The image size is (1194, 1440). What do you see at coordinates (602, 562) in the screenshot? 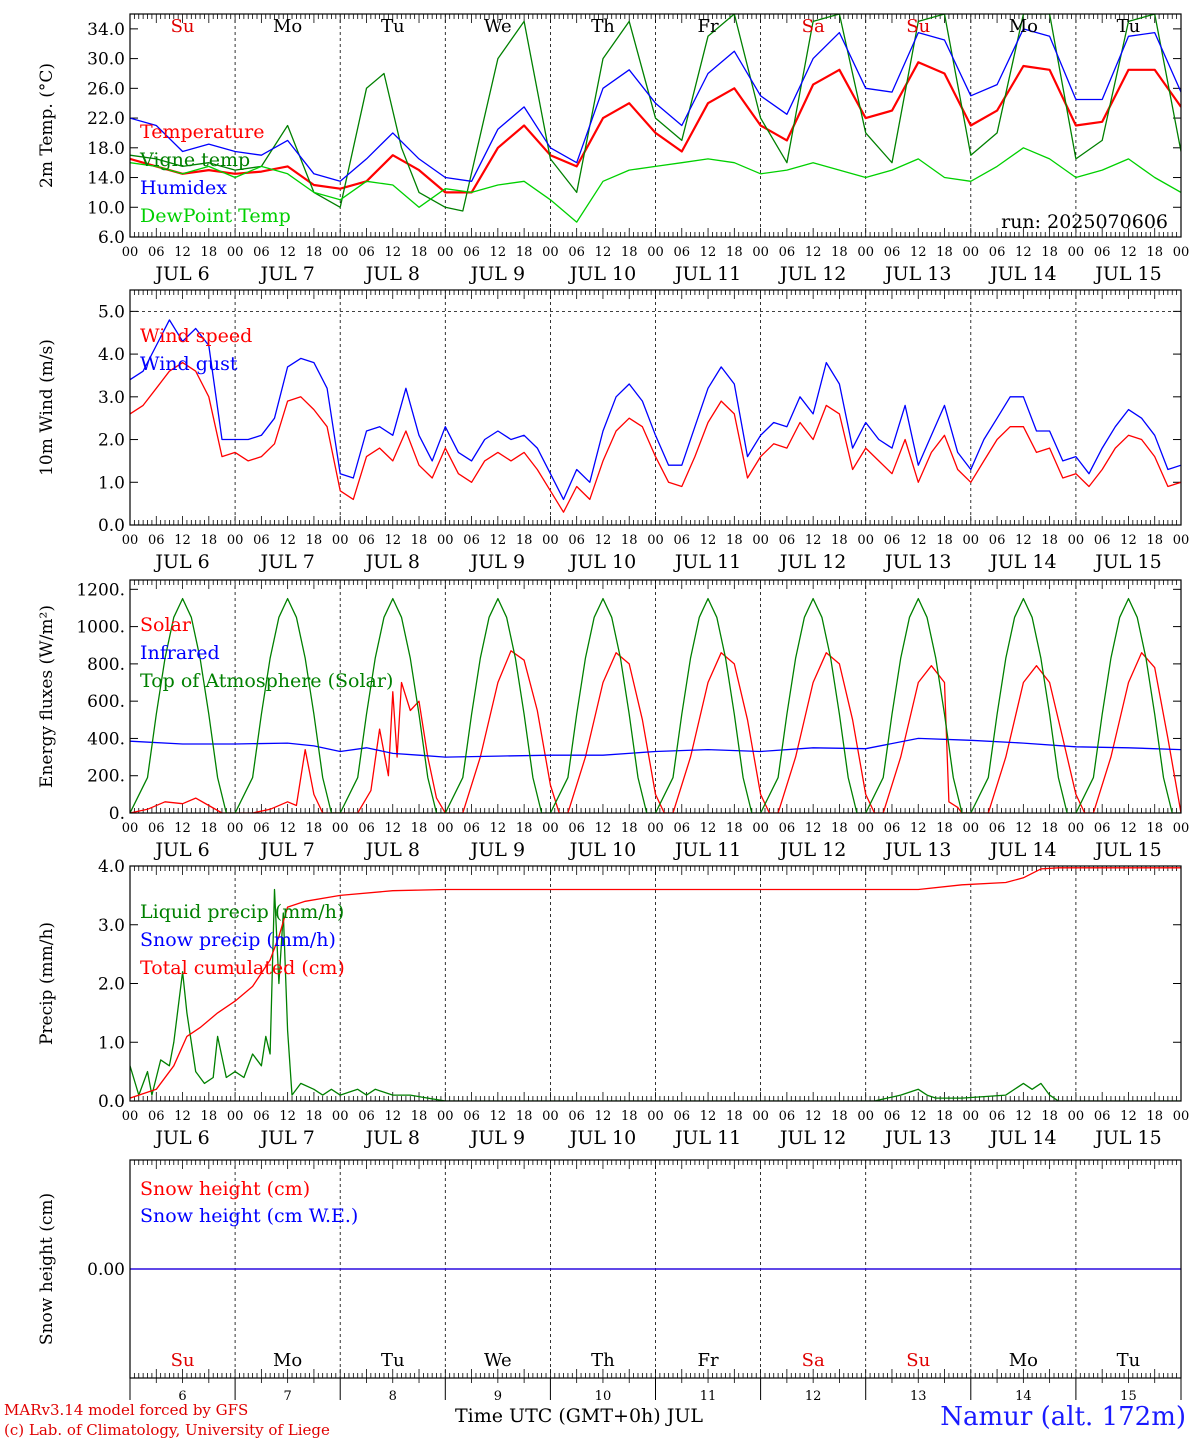
I see `date-label: JUL 10` at bounding box center [602, 562].